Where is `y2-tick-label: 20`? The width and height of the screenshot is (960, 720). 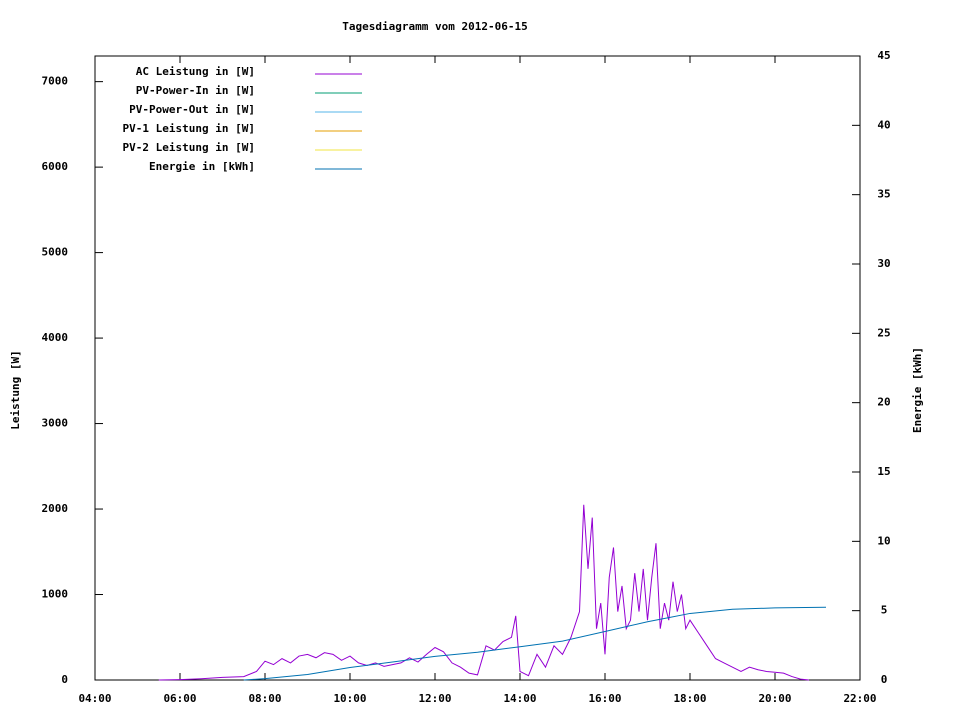
y2-tick-label: 20 is located at coordinates (883, 402).